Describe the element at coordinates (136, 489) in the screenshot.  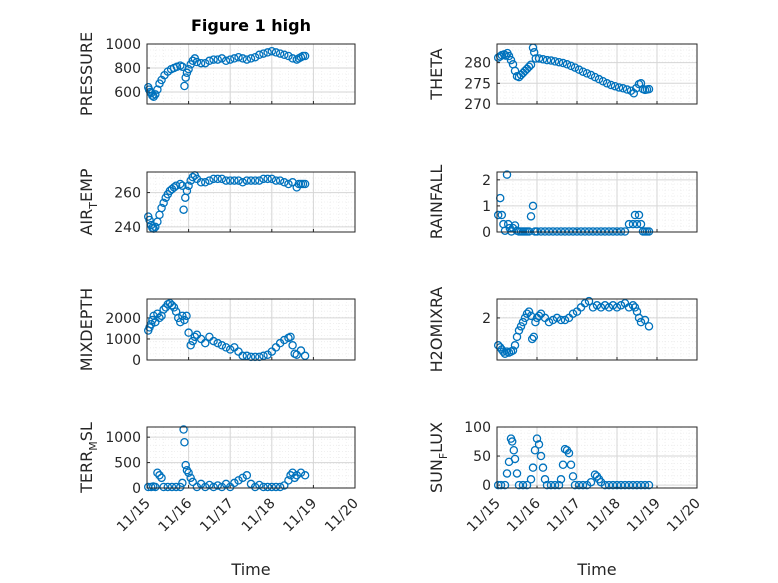
I see `y-tick-label: 0` at that location.